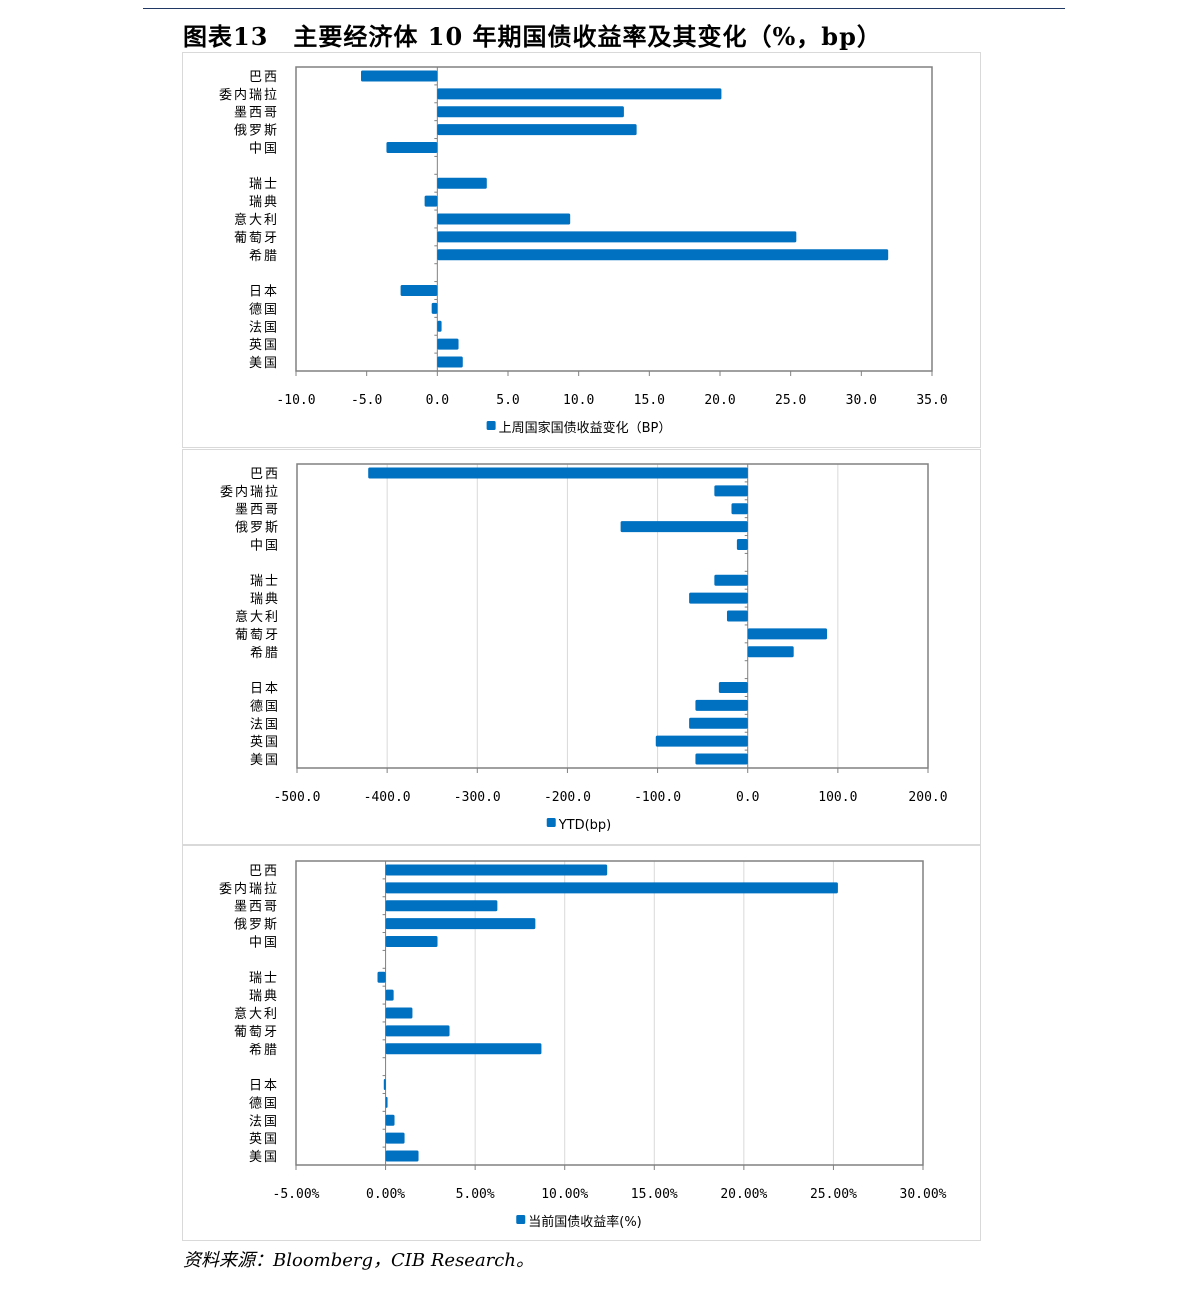  What do you see at coordinates (654, 1194) in the screenshot?
I see `x-tick-label: 15.00%` at bounding box center [654, 1194].